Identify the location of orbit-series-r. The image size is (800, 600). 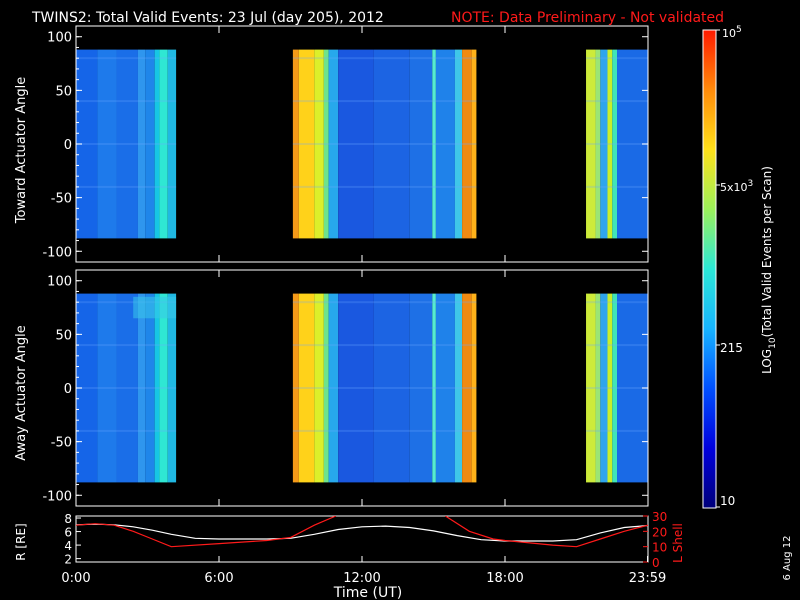
(362, 532).